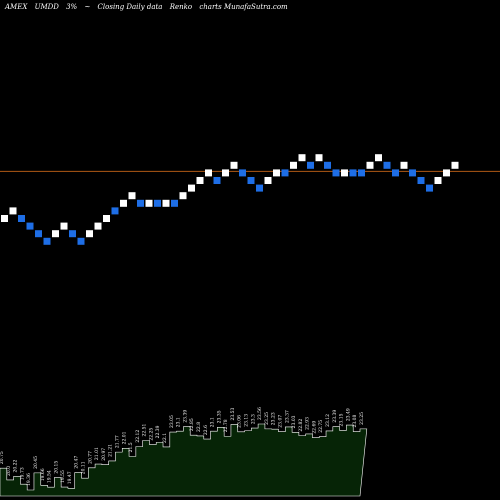 This screenshot has height=500, width=500. Describe the element at coordinates (181, 7) in the screenshot. I see `chart-type-label: Renko` at that location.